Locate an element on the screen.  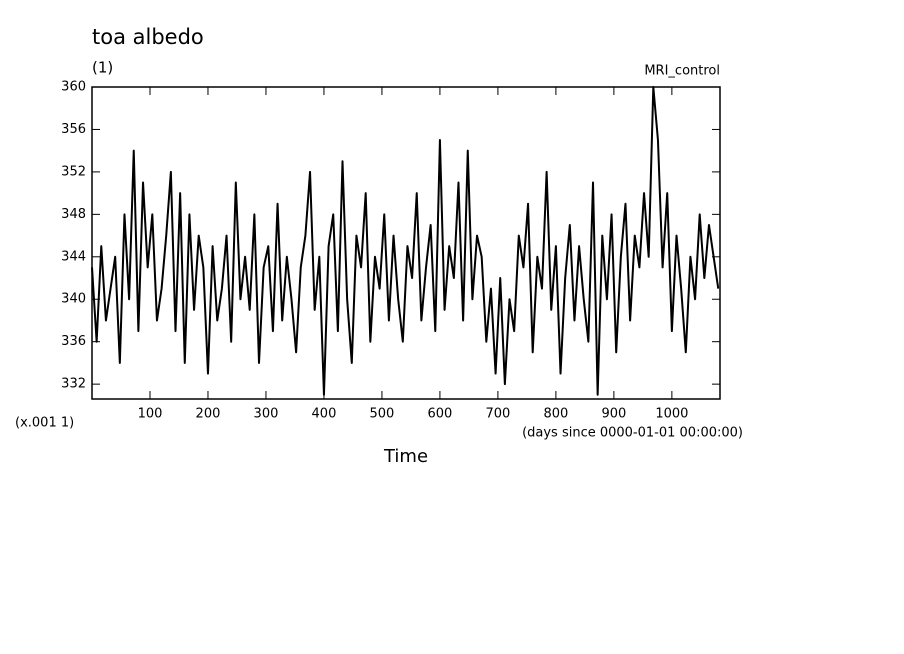
y-tick-label: 344 is located at coordinates (73, 256).